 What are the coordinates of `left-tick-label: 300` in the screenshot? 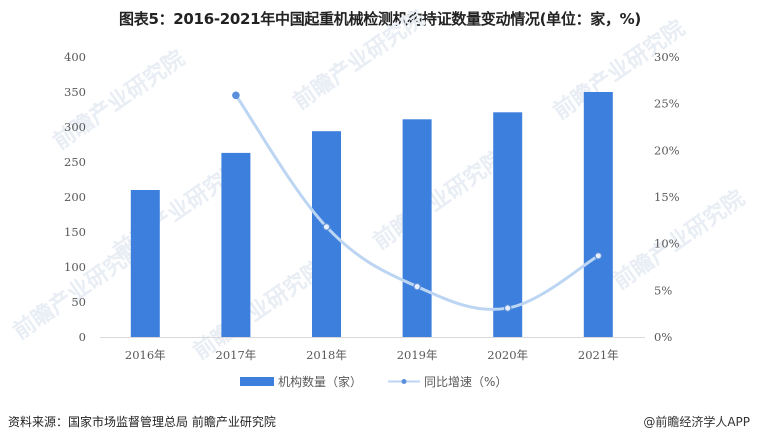 It's located at (75, 127).